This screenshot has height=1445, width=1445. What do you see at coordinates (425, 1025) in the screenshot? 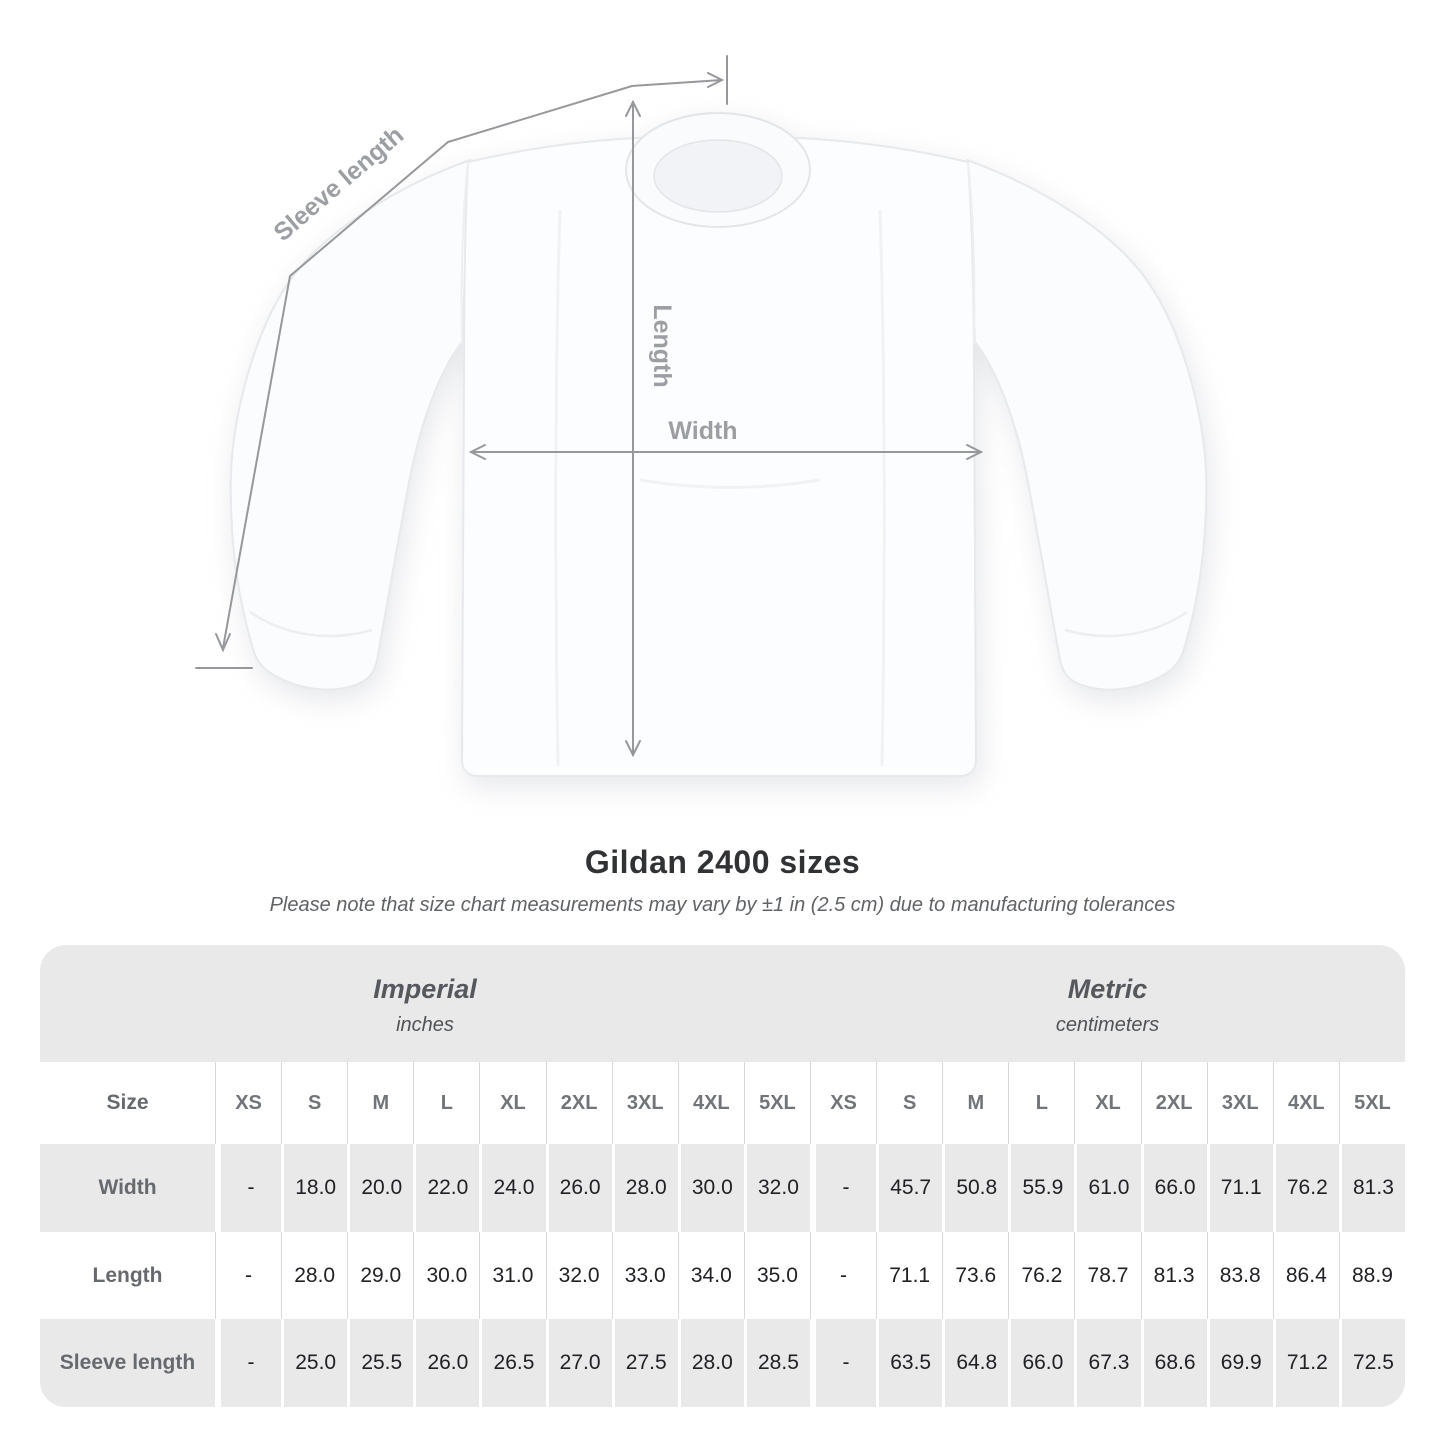
I see `imperial-unit: inches` at bounding box center [425, 1025].